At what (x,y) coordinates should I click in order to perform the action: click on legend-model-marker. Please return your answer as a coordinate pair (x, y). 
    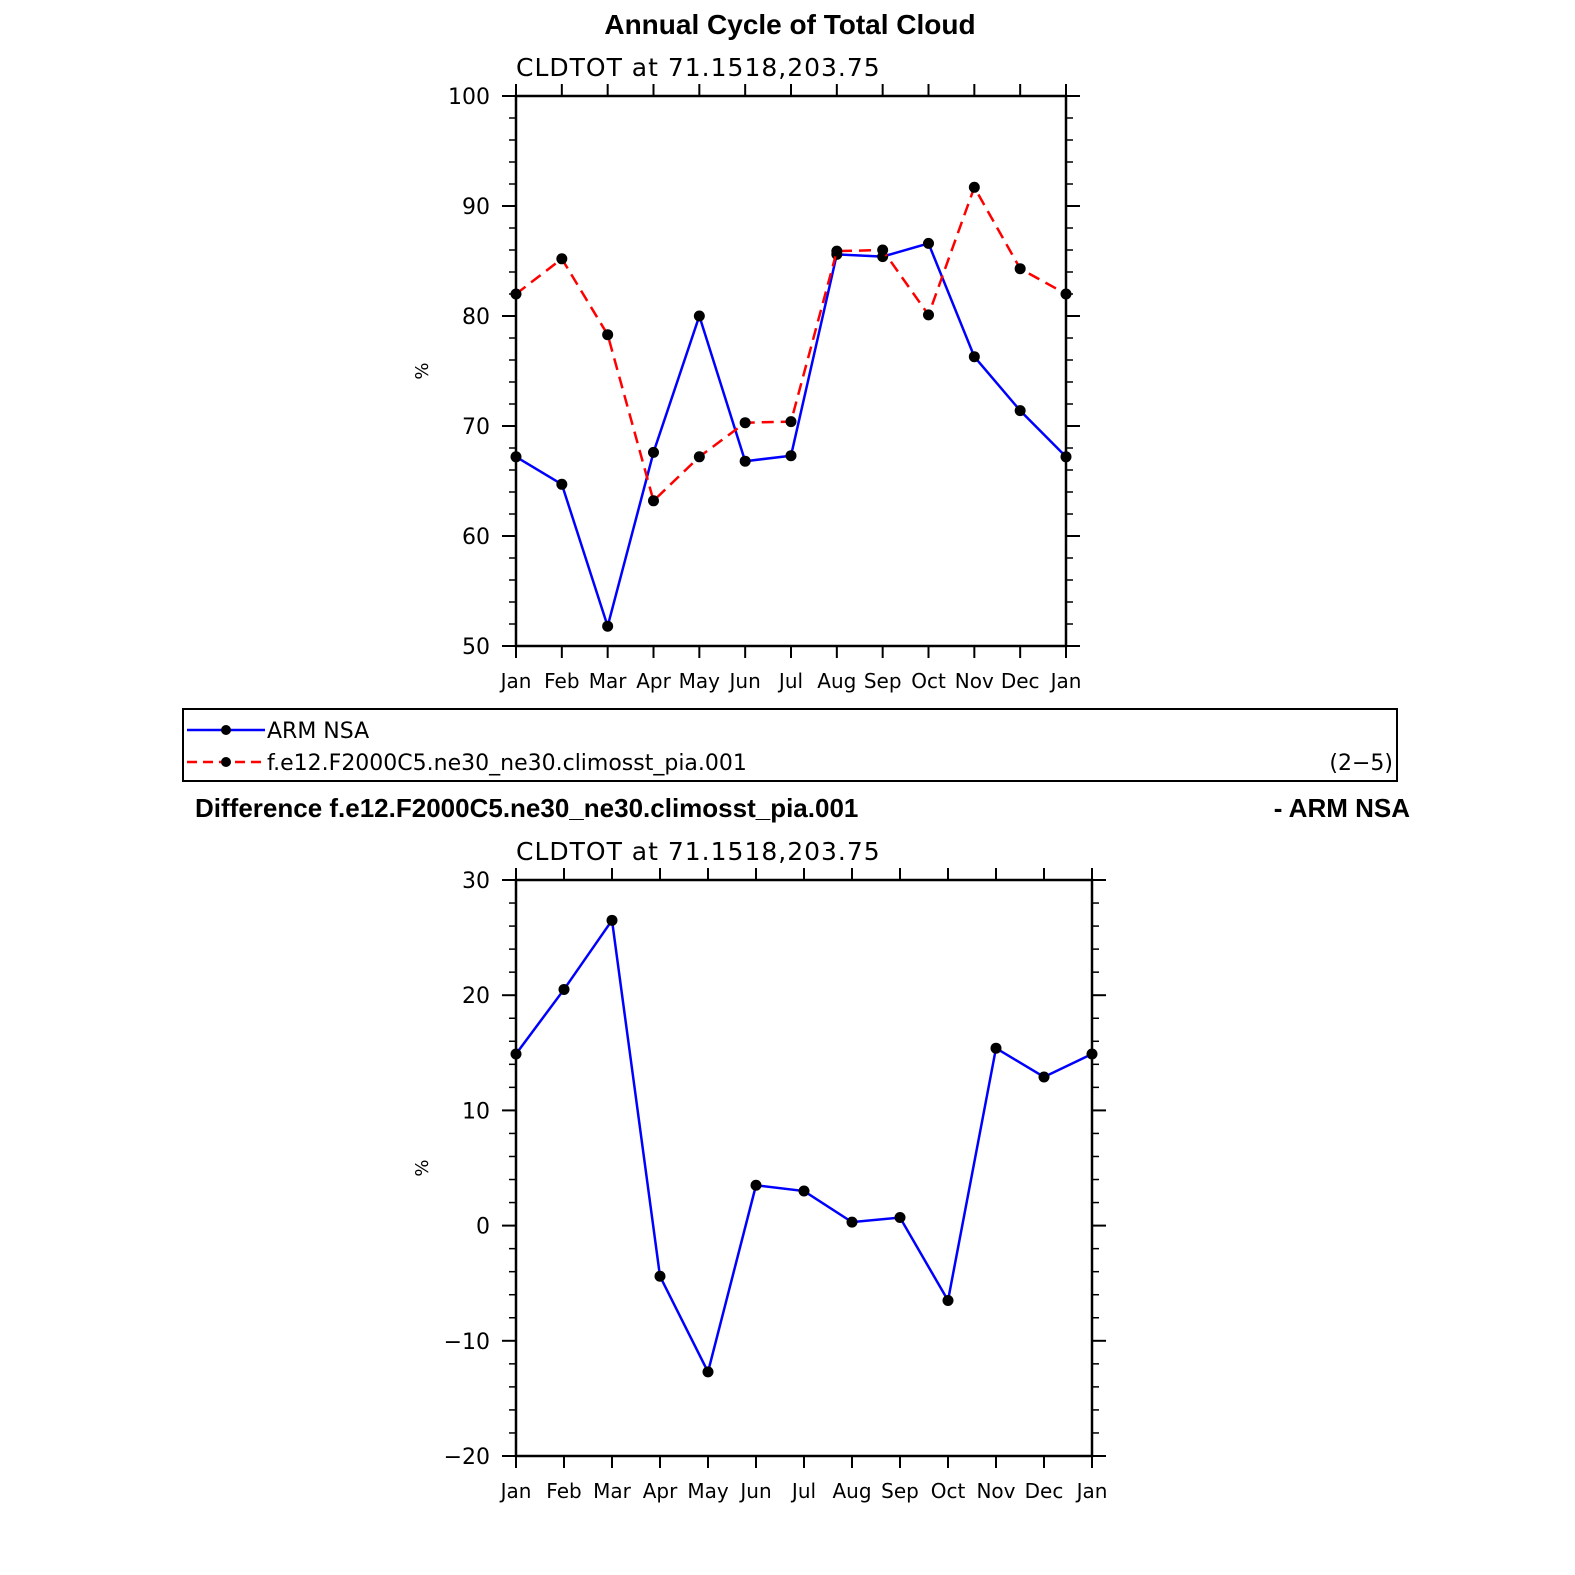
    Looking at the image, I should click on (226, 762).